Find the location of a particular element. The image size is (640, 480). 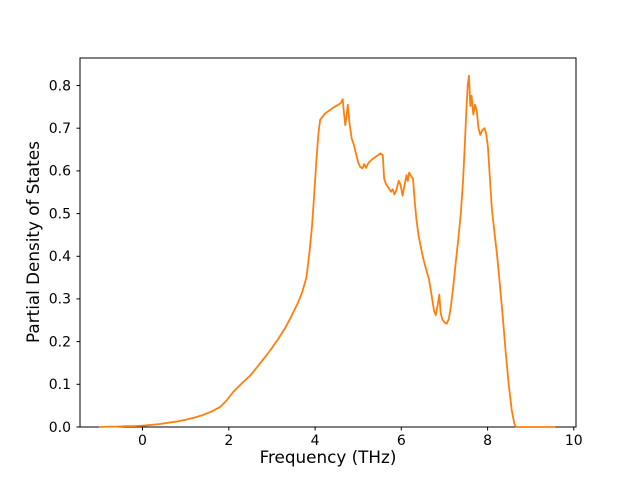

y-tick-label: 0.8 is located at coordinates (60, 86).